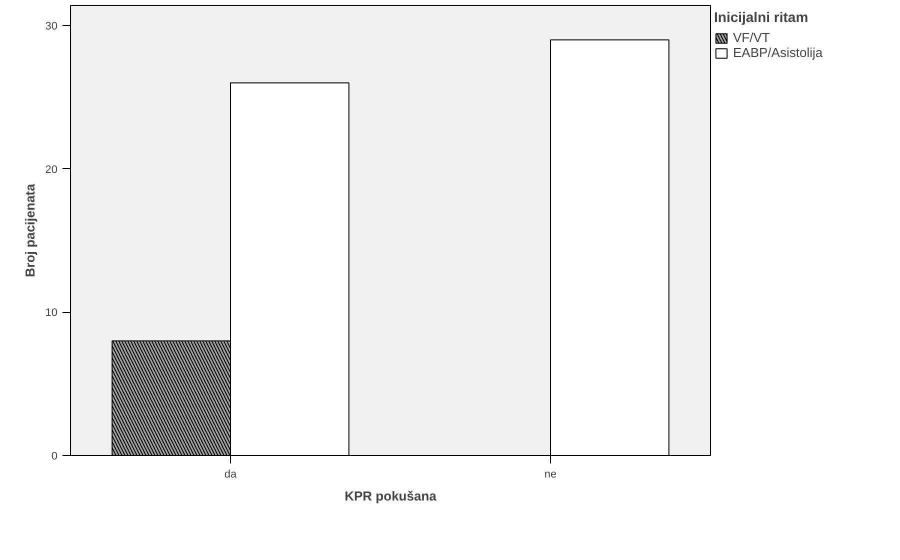  I want to click on y-tick-label: 30, so click(51, 26).